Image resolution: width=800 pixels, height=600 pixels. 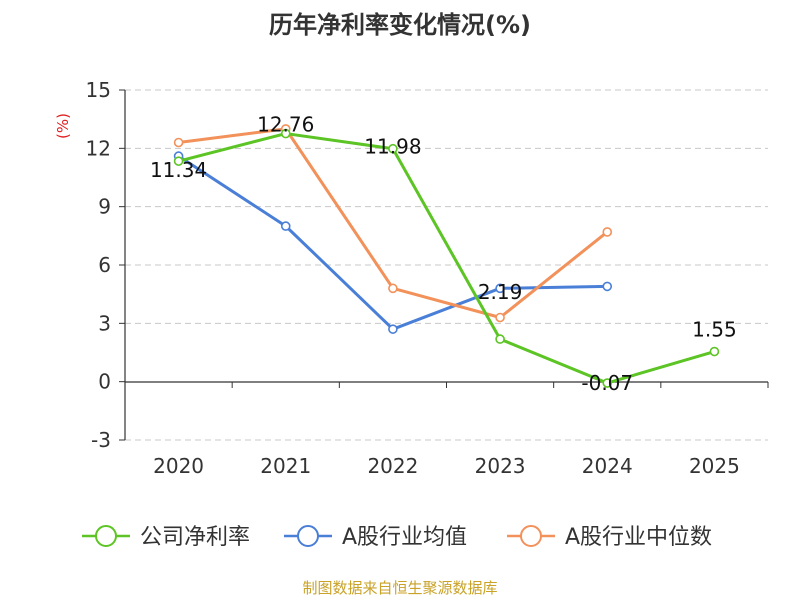 I want to click on data-label: 12.76, so click(x=285, y=125).